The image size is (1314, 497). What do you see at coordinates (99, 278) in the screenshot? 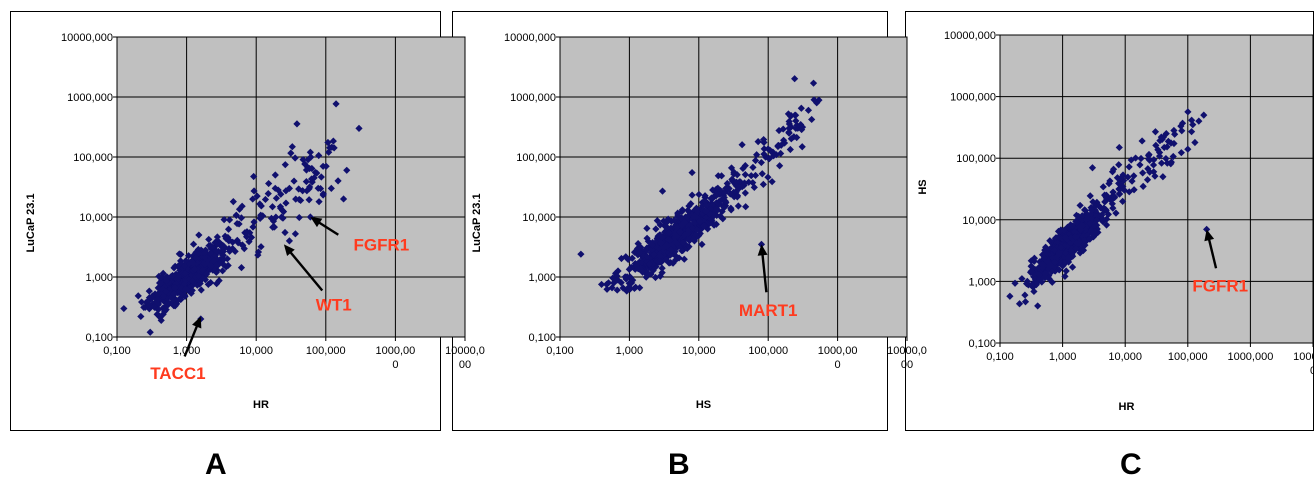
I see `y-tick-label: 1,000` at bounding box center [99, 278].